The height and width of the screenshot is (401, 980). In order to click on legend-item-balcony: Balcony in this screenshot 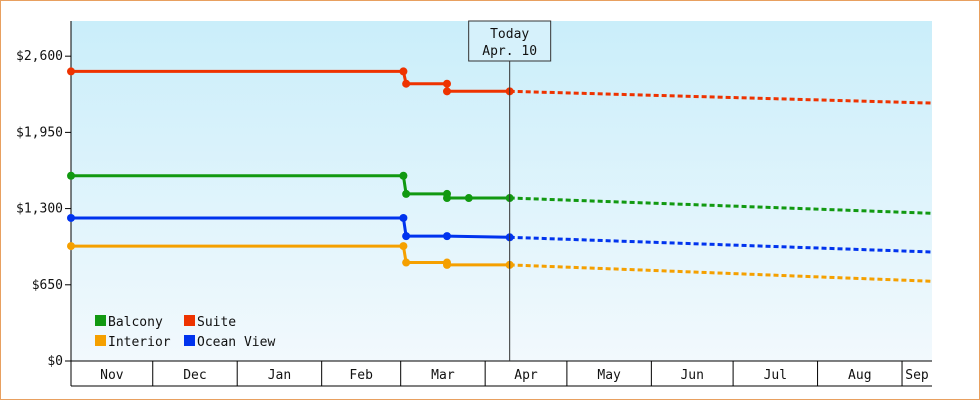, I will do `click(129, 322)`.